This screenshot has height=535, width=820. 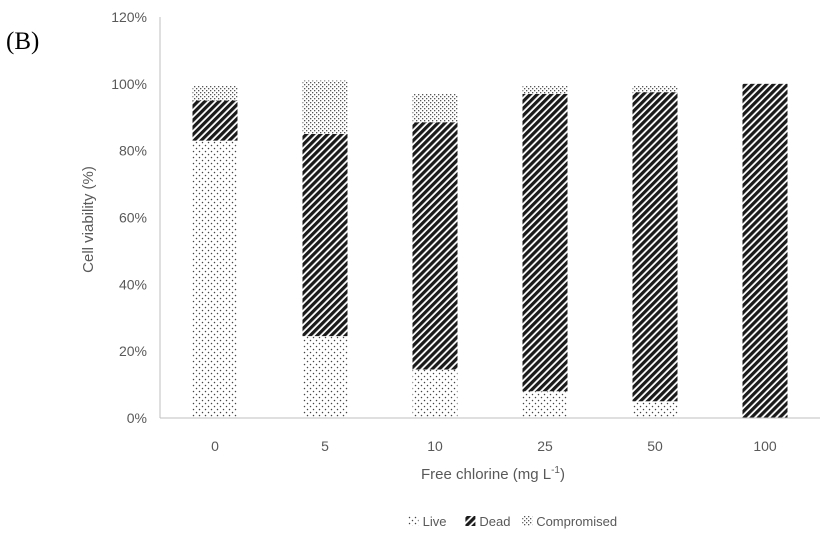 What do you see at coordinates (576, 521) in the screenshot?
I see `legend-label: Compromised` at bounding box center [576, 521].